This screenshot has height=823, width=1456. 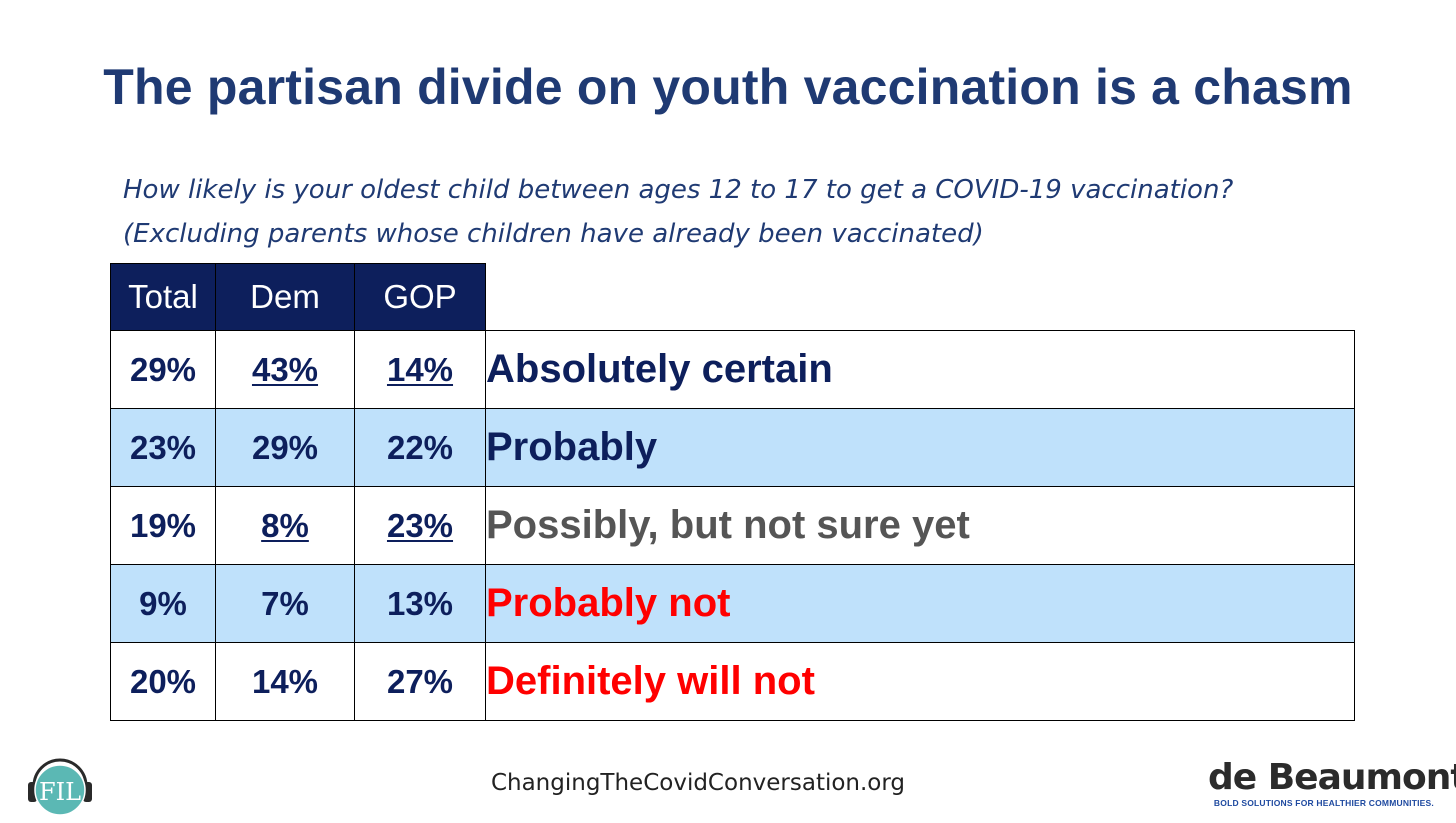 I want to click on cell-value: 13%, so click(x=420, y=603).